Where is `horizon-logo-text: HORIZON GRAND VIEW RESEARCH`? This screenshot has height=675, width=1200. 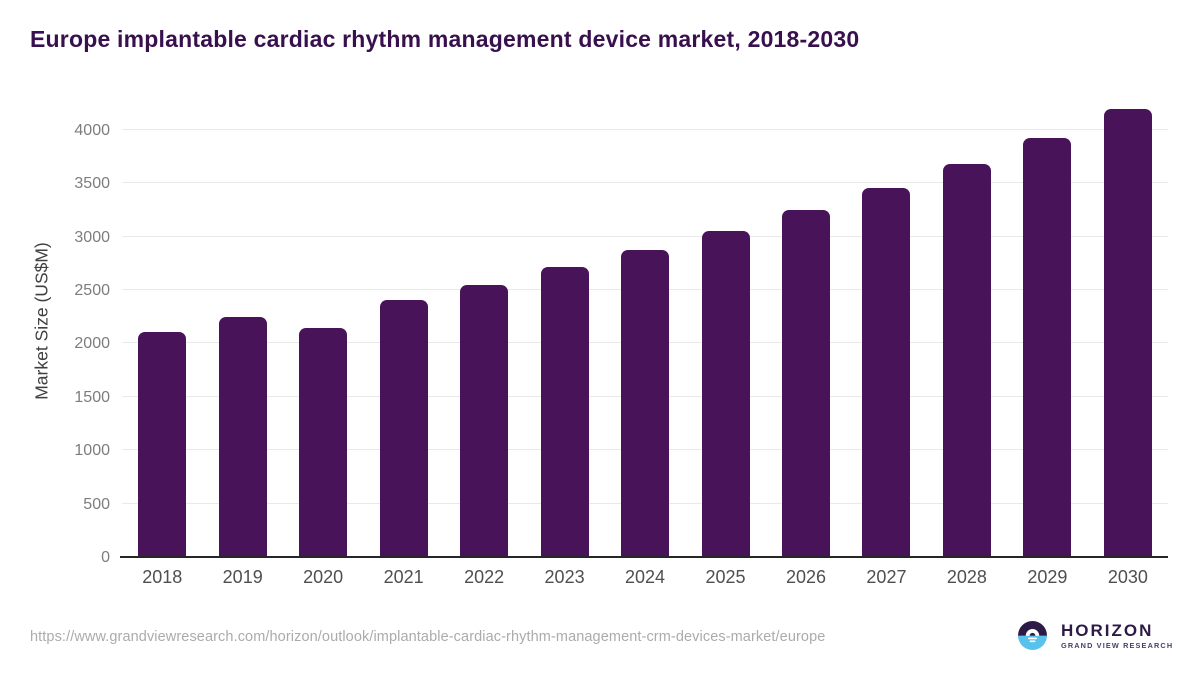
horizon-logo-text: HORIZON GRAND VIEW RESEARCH is located at coordinates (1117, 635).